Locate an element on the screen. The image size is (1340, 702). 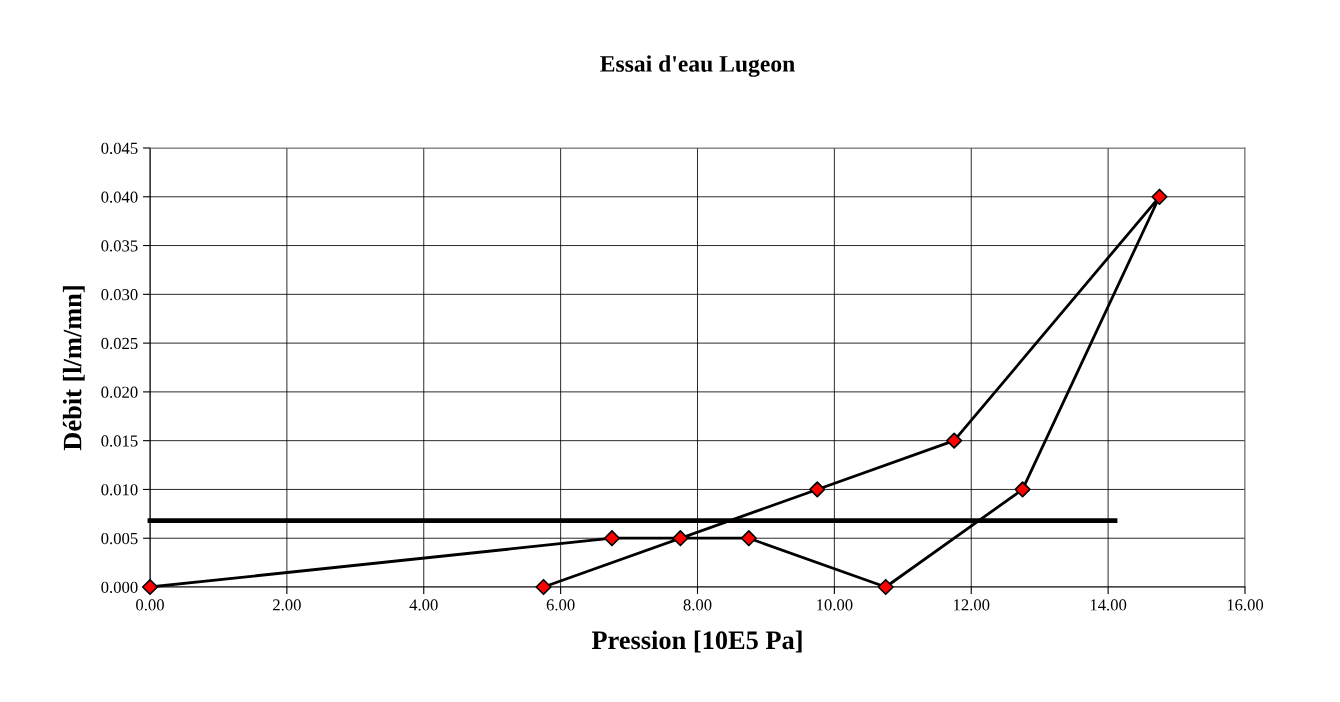
x-tick-label: 10.00 is located at coordinates (835, 605).